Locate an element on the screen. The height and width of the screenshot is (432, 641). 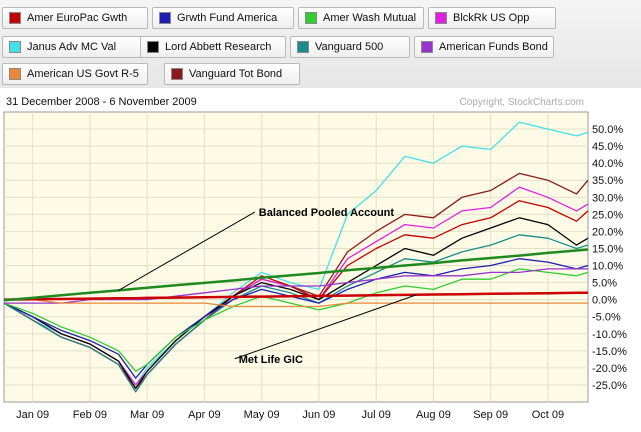
copyright-text: Copyright, StockCharts.com is located at coordinates (522, 102).